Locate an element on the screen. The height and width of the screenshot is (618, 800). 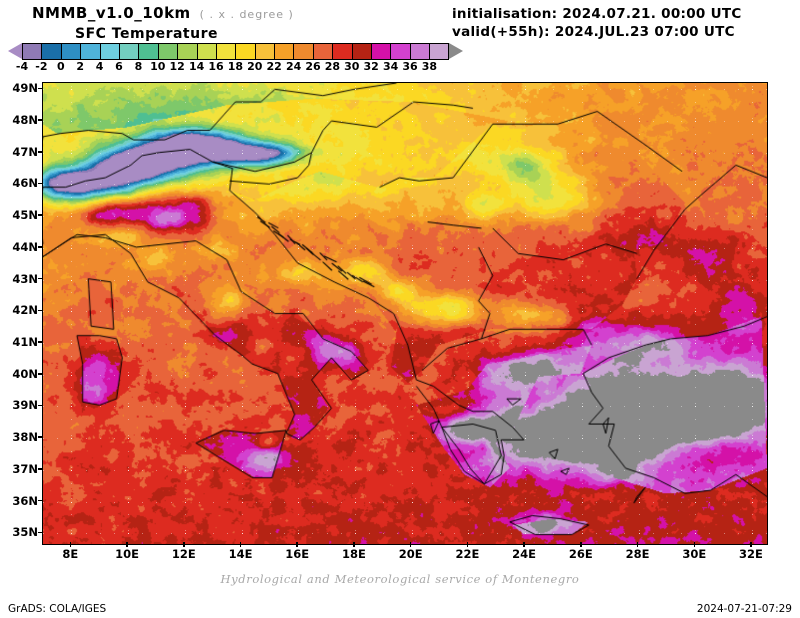
y-axis-tick-label: 49N is located at coordinates (25, 88).